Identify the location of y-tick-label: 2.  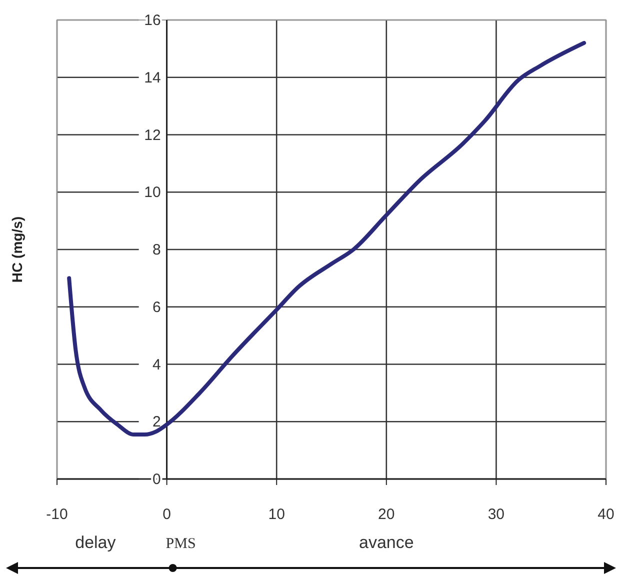
(156, 422).